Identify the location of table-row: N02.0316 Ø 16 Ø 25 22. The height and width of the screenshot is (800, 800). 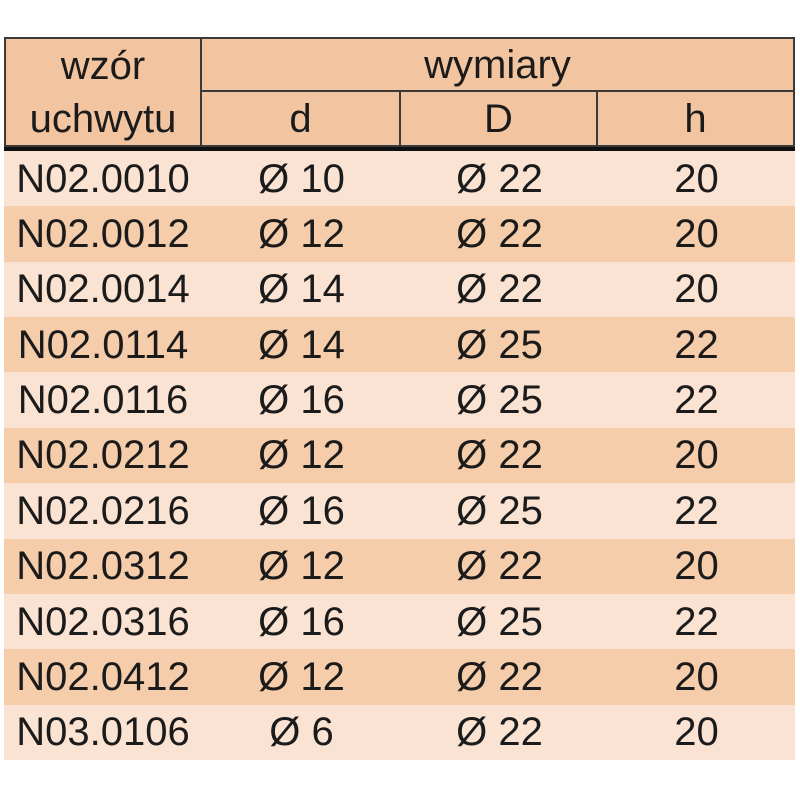
(399, 621).